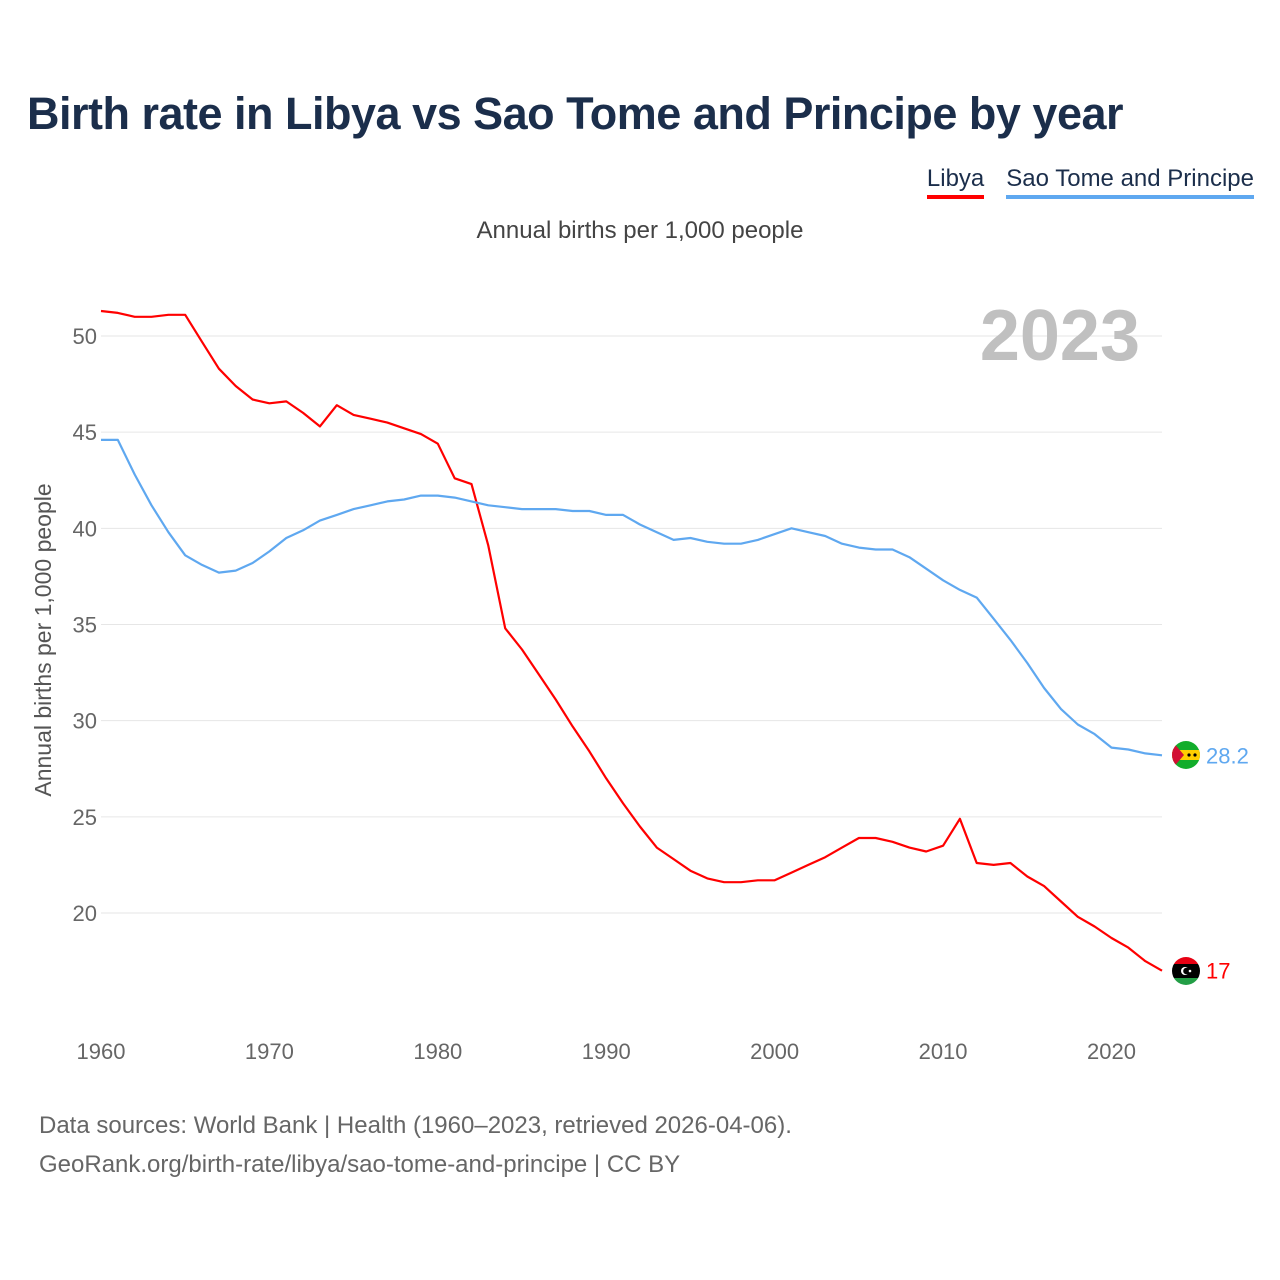 This screenshot has height=1280, width=1280. I want to click on x-tick-label: 2010, so click(943, 1051).